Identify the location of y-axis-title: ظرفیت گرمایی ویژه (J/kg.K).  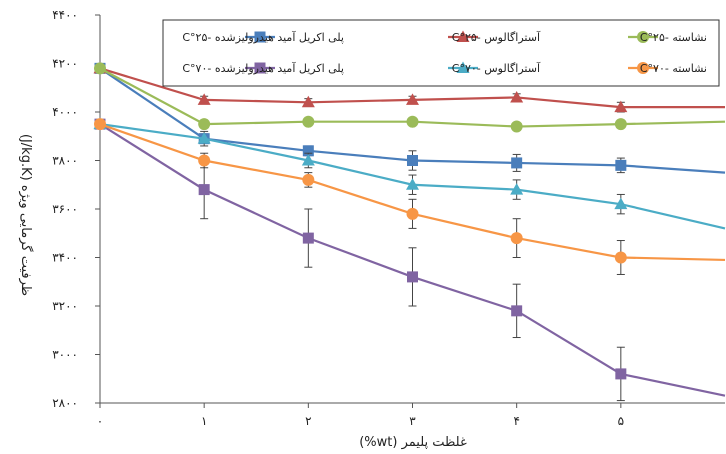
(26, 215).